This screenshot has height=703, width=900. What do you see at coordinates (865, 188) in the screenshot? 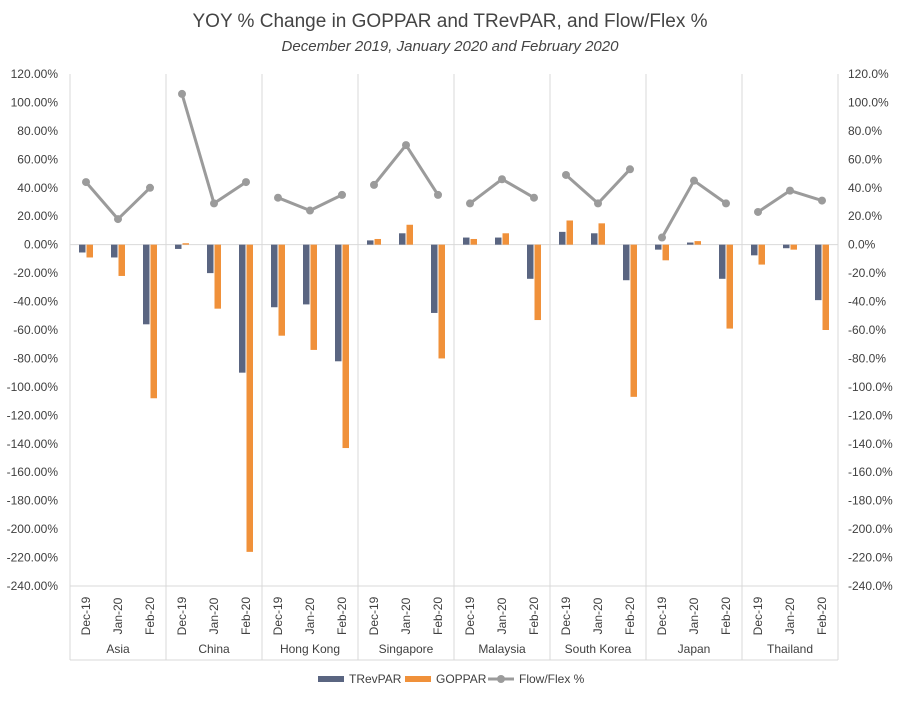
I see `y2-axis-tick-label: 40.0%` at bounding box center [865, 188].